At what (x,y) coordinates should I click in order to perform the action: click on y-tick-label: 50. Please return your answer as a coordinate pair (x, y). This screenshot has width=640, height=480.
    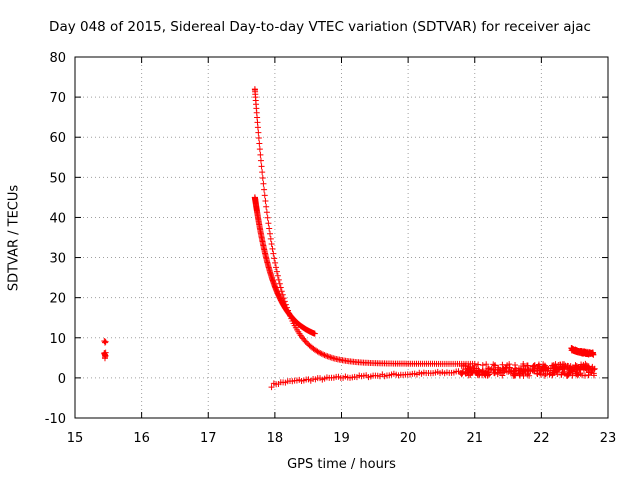
    Looking at the image, I should click on (57, 178).